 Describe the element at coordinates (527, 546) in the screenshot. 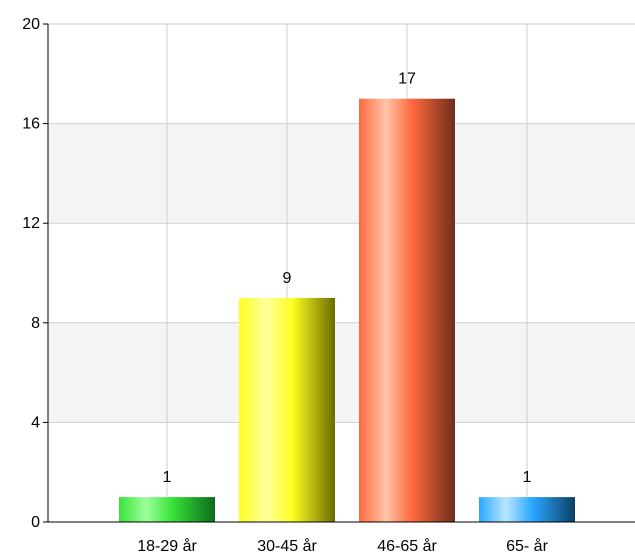

I see `x-tick-label: 65- år` at that location.